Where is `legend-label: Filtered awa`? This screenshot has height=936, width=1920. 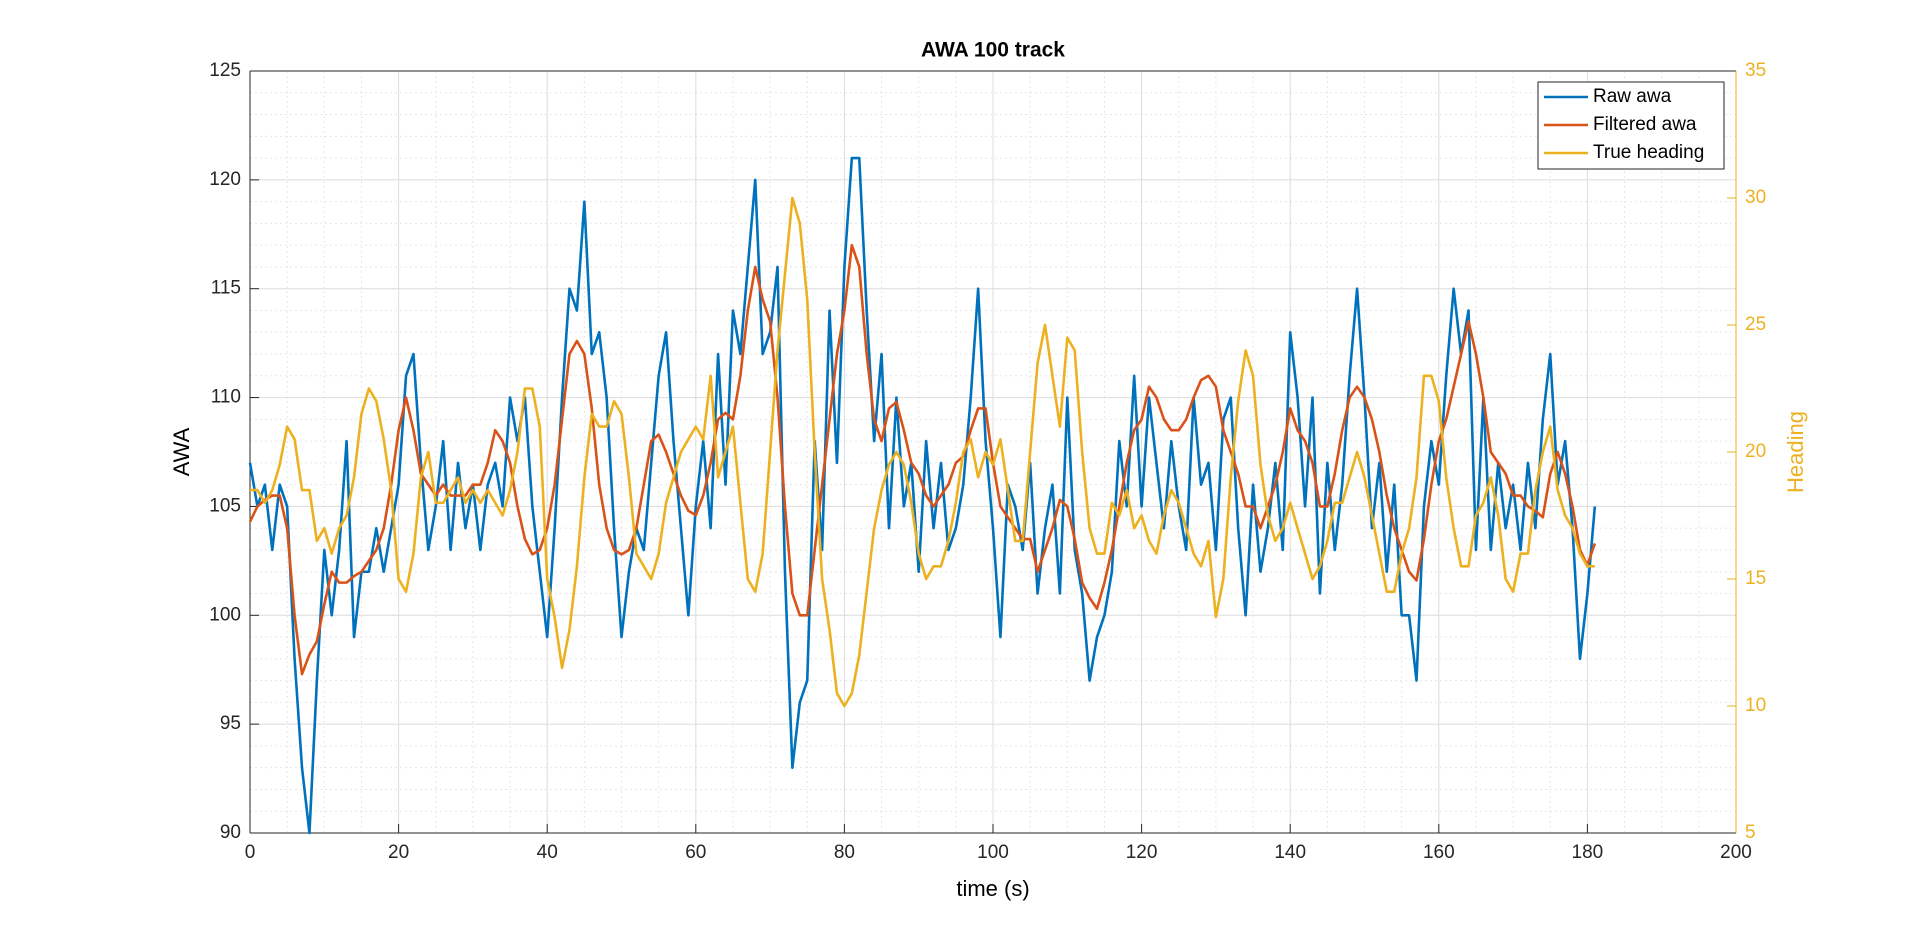 legend-label: Filtered awa is located at coordinates (1645, 124).